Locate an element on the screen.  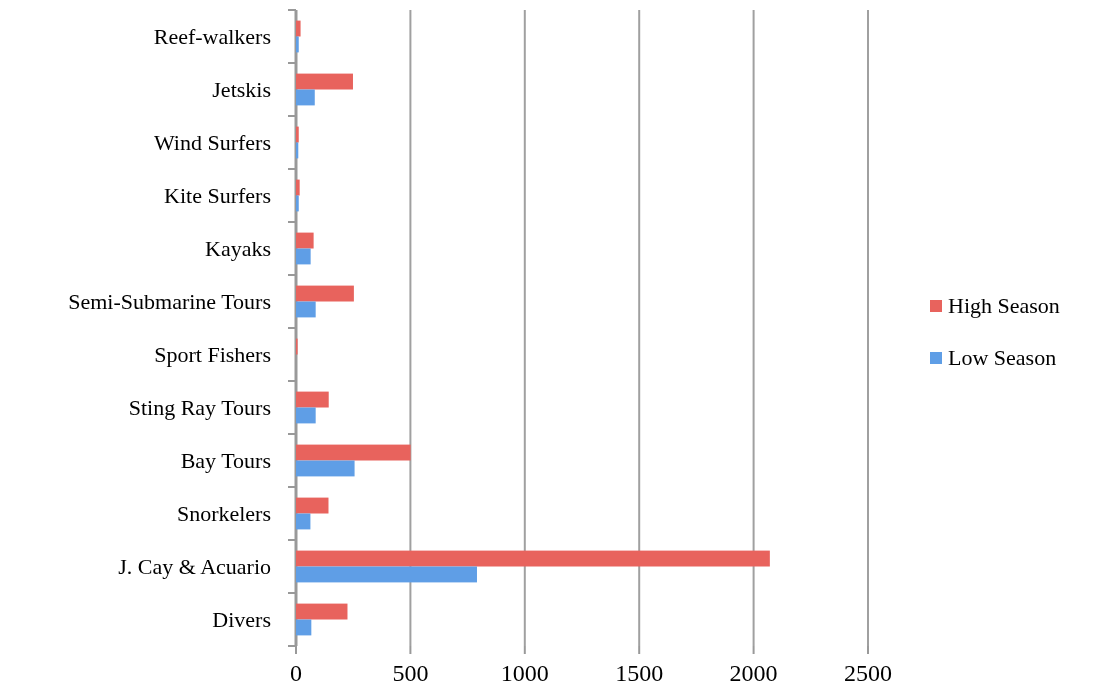
legend-label: Low Season is located at coordinates (1002, 357).